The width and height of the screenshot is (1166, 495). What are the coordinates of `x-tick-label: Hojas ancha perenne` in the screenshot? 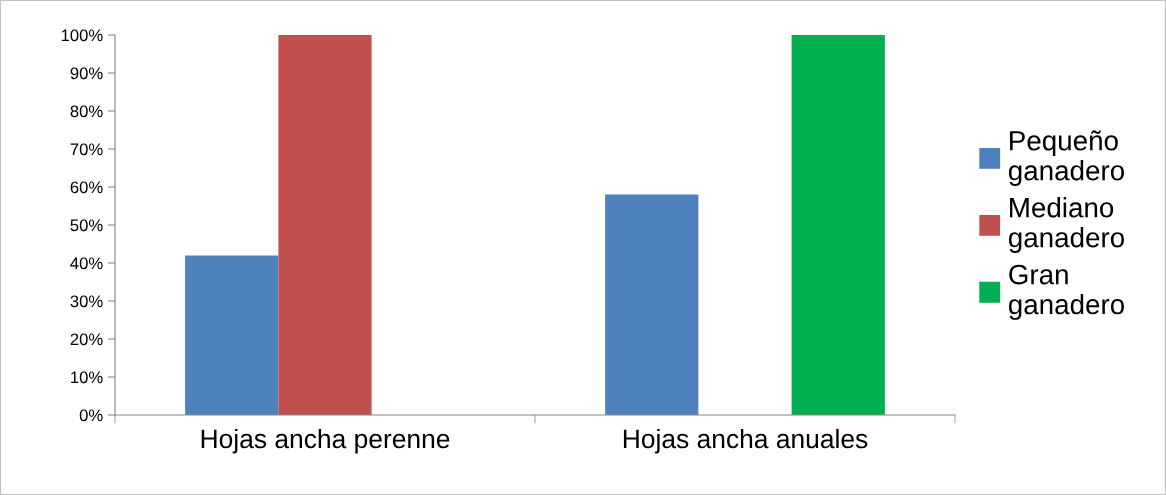 It's located at (325, 441).